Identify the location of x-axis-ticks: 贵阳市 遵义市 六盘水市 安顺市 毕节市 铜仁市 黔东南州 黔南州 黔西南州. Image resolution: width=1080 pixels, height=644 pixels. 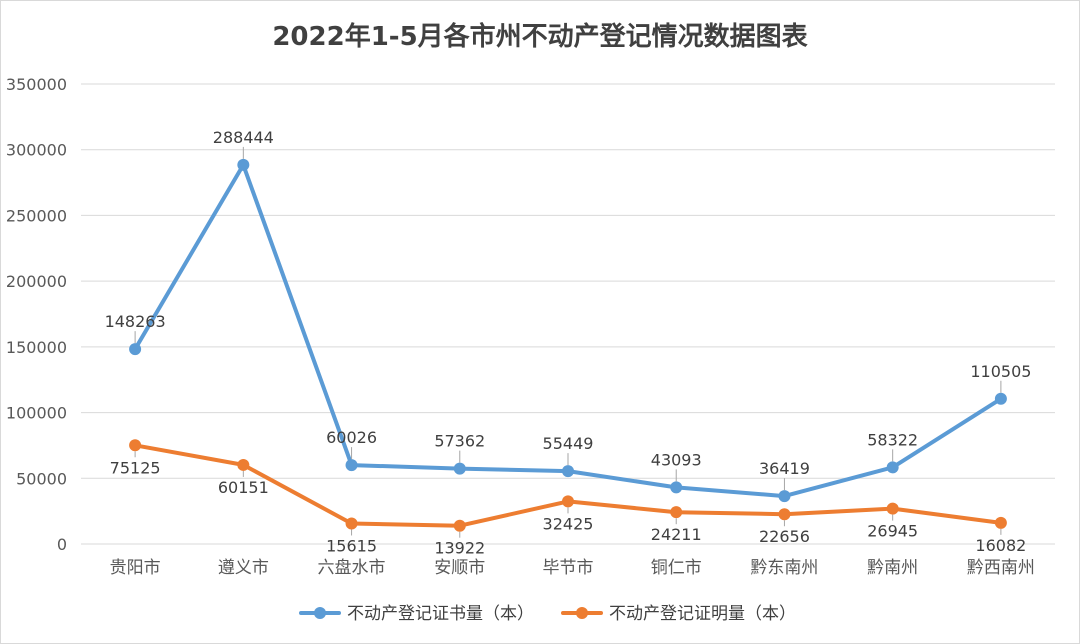
(572, 568).